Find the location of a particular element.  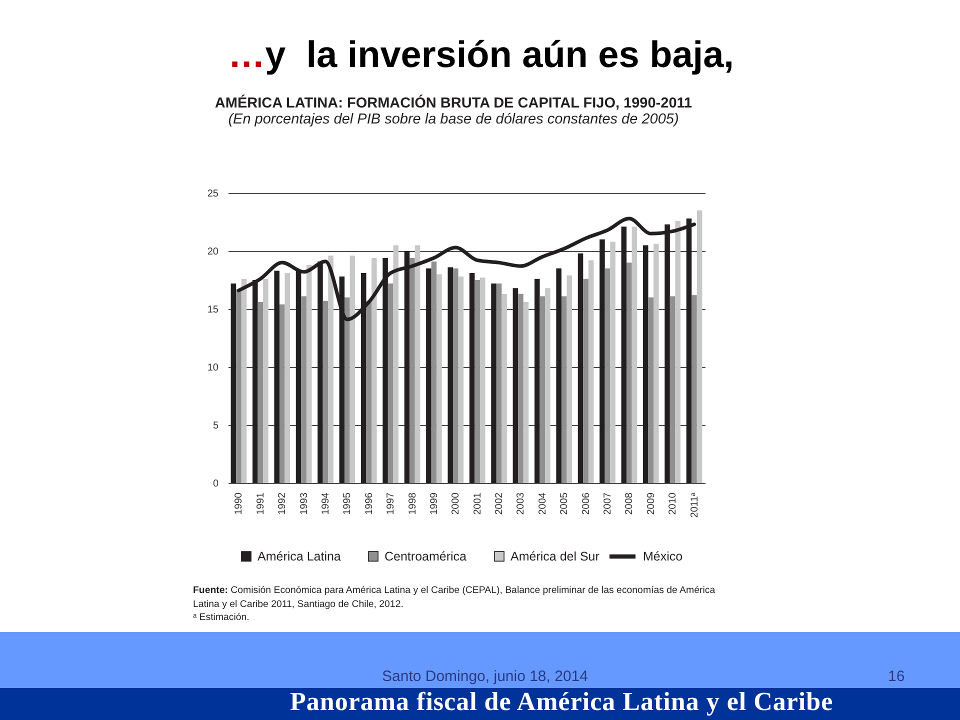

x-tick-label: 2002 is located at coordinates (500, 503).